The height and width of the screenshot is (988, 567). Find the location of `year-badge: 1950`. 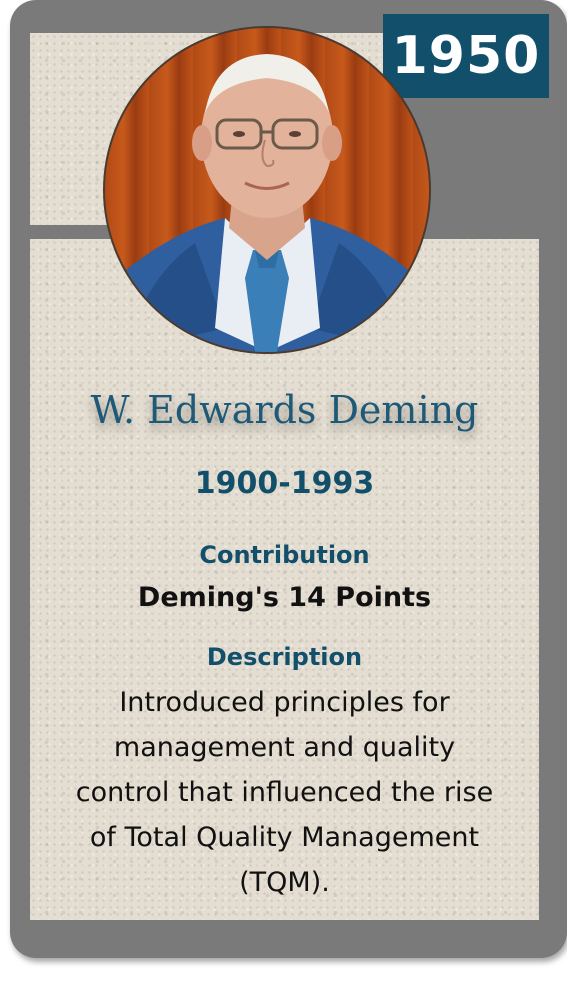

year-badge: 1950 is located at coordinates (466, 56).